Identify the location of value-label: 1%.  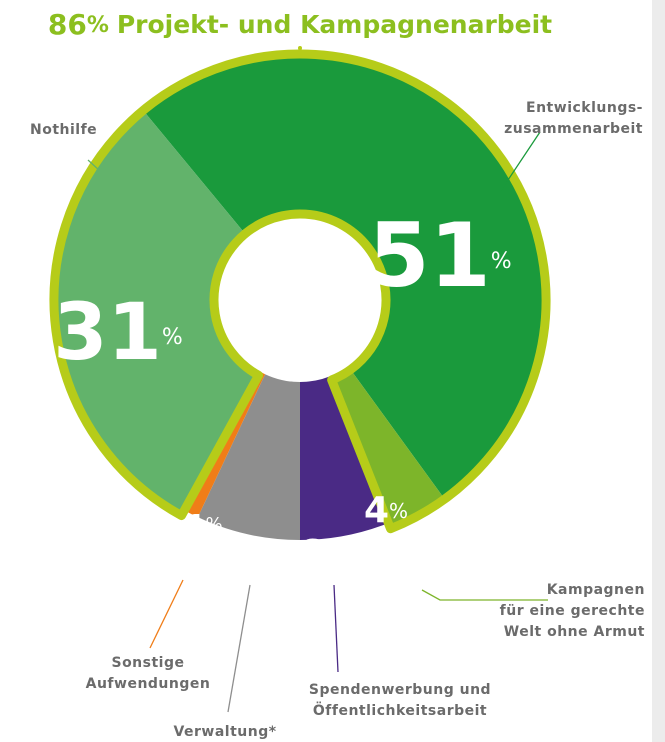
(204, 525).